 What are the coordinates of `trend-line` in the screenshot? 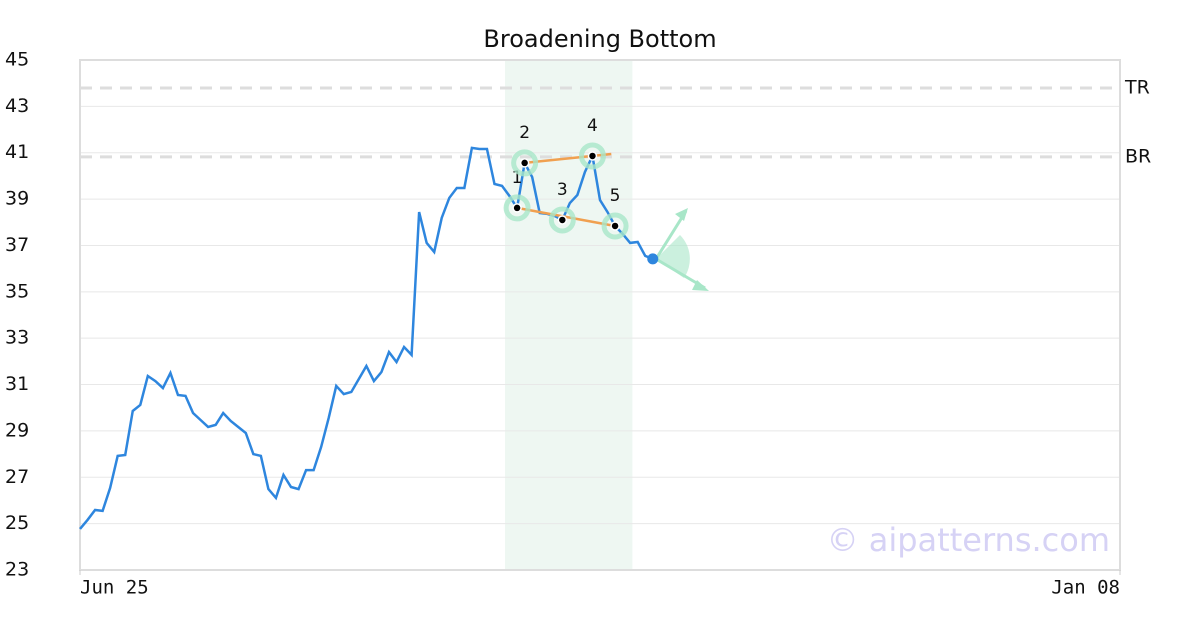 It's located at (566, 217).